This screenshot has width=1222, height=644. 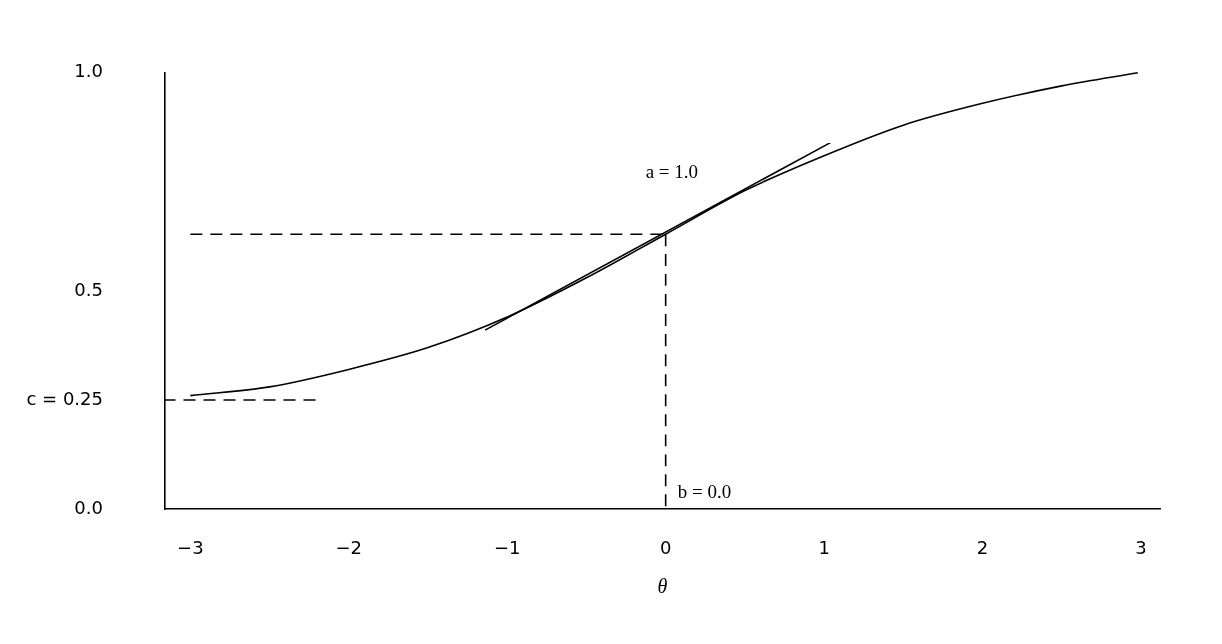 I want to click on y-tick-label: 0.5, so click(x=88, y=289).